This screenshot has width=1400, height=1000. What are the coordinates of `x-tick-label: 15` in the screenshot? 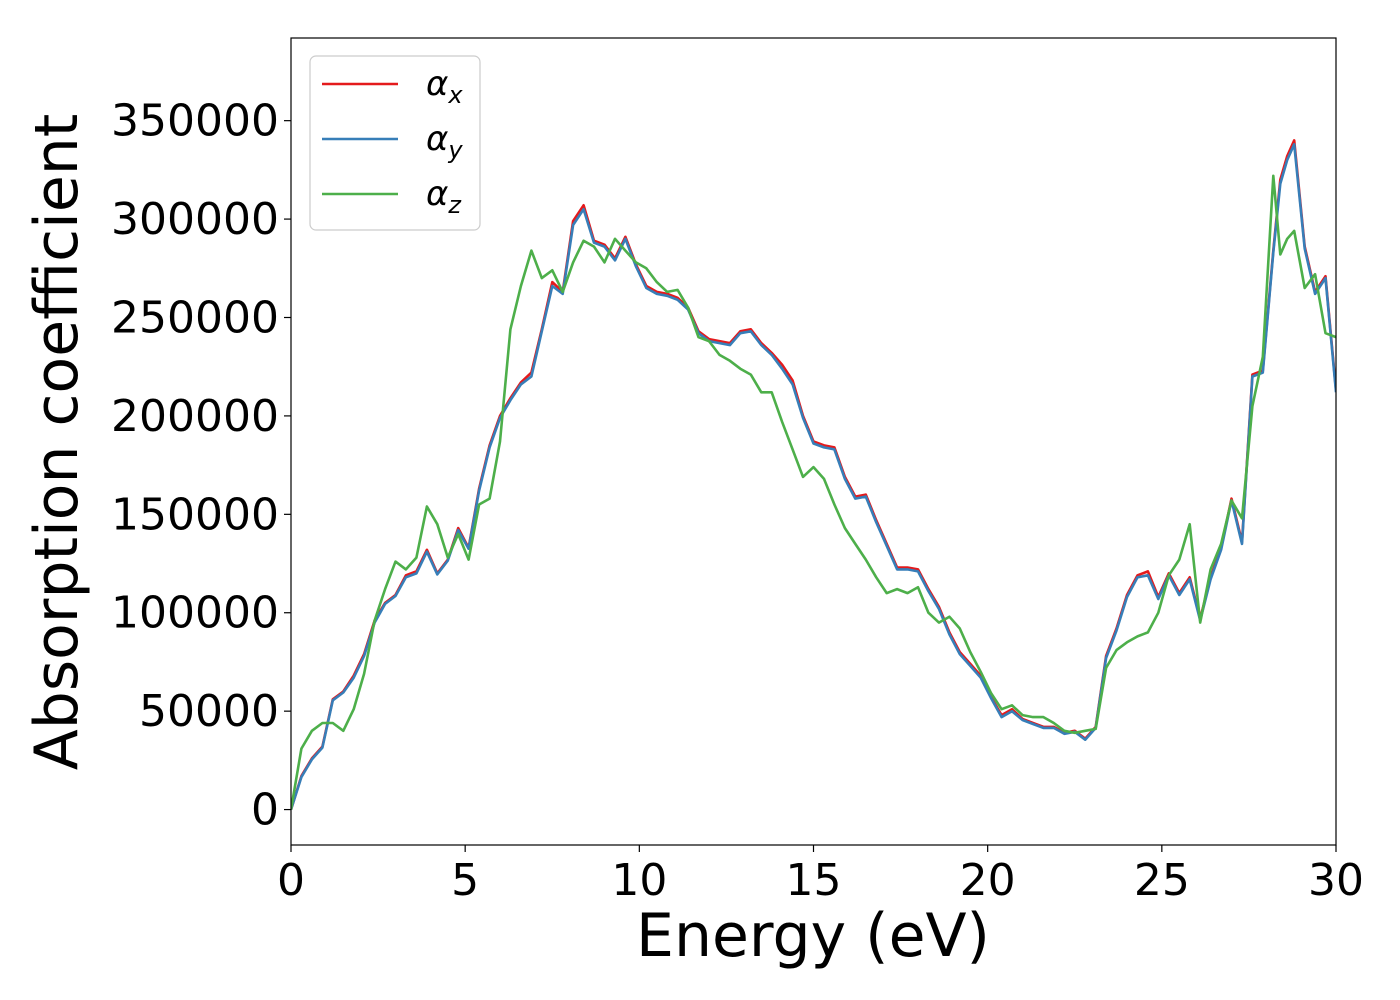 It's located at (814, 880).